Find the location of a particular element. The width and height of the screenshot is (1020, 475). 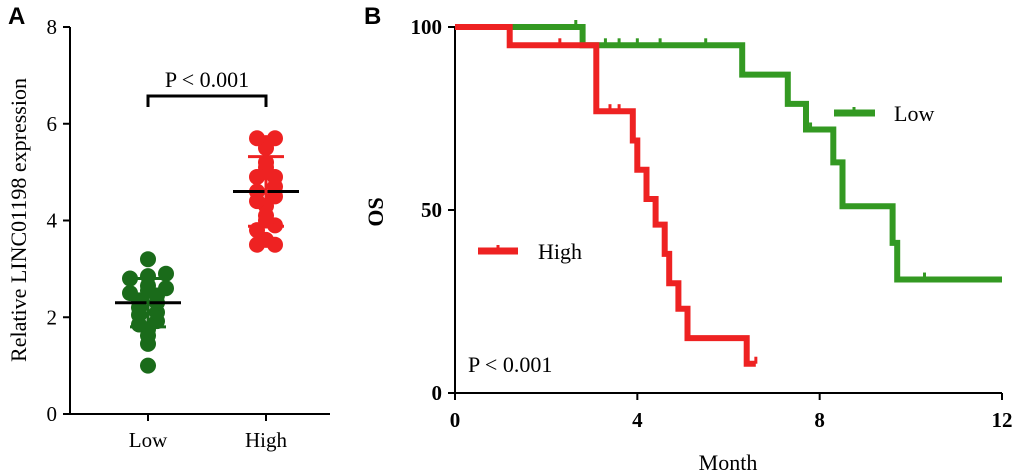

panel-b-y-ticks: 0 50 100 is located at coordinates (433, 210).